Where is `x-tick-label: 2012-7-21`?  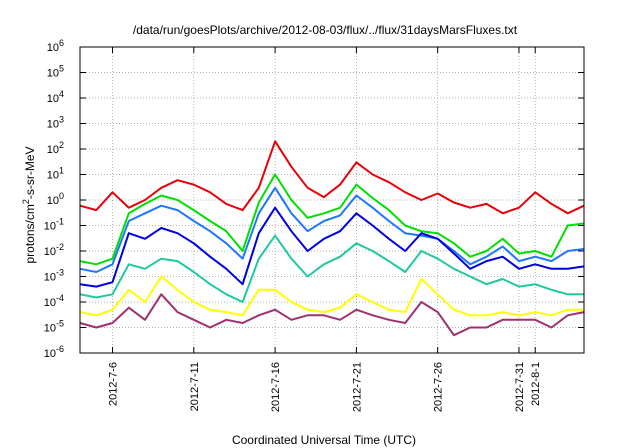
x-tick-label: 2012-7-21 is located at coordinates (357, 387).